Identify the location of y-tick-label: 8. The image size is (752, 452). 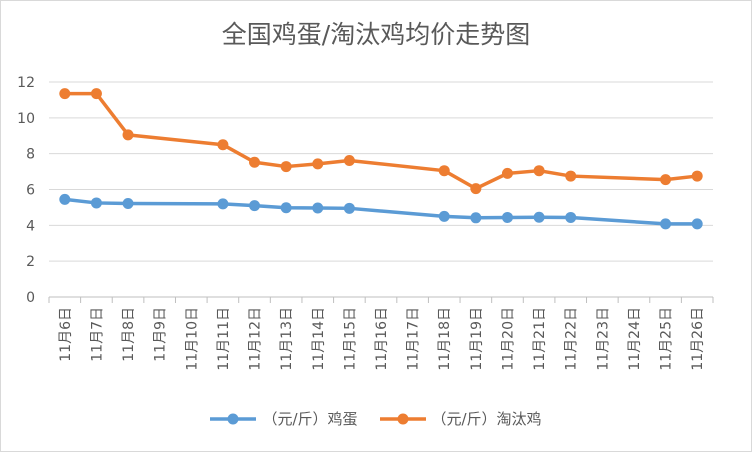
(30, 155).